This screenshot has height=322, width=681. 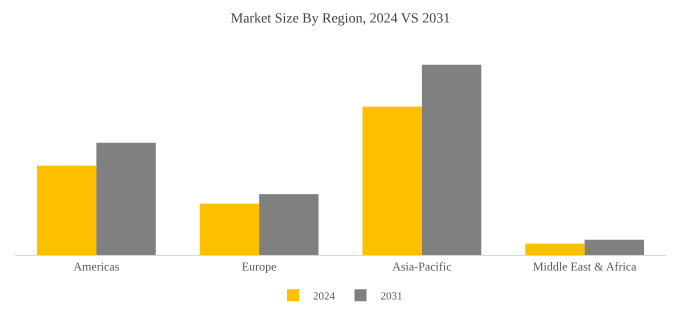 I want to click on x-tick-label: Europe, so click(x=259, y=266).